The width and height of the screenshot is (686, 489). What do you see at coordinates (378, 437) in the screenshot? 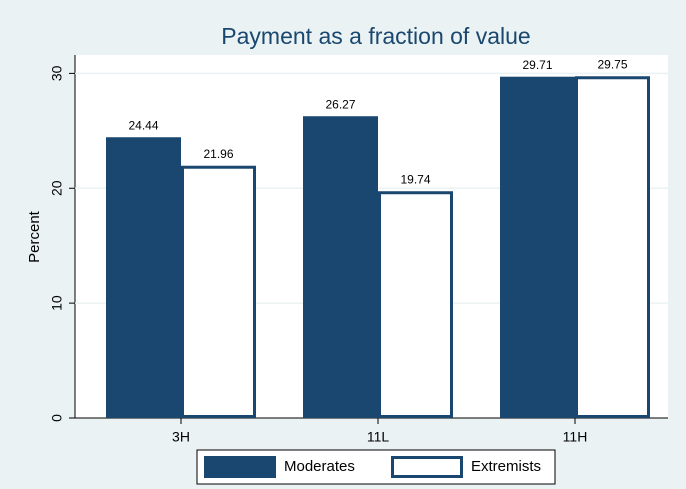
I see `x-tick-label: 11L` at bounding box center [378, 437].